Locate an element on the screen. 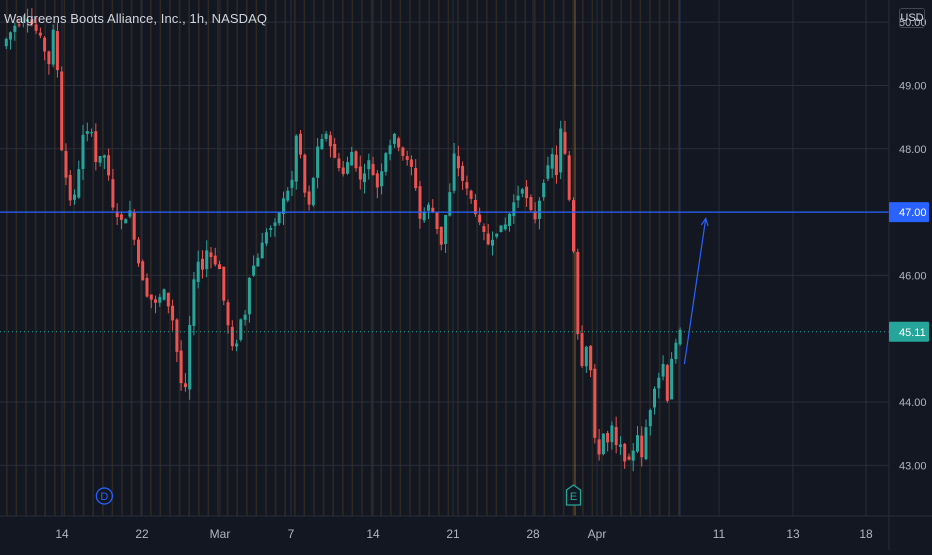 This screenshot has width=932, height=555. time-axis: 14 22 Mar 7 14 21 28 Apr 11 13 18 is located at coordinates (464, 534).